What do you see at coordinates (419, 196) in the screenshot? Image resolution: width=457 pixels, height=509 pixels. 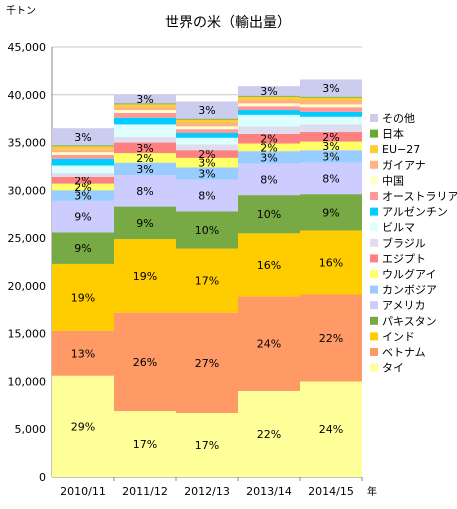 I see `legend-label: オーストラリア` at bounding box center [419, 196].